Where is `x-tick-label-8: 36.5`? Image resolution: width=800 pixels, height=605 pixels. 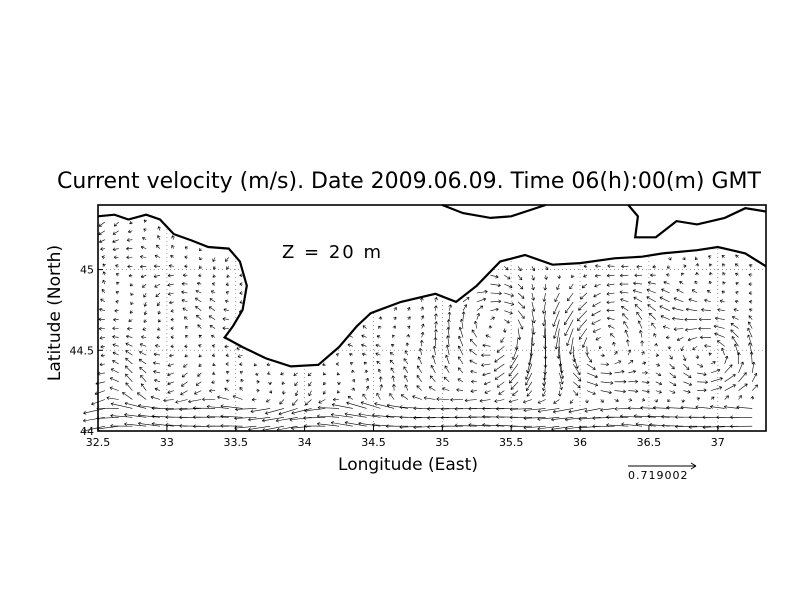 x-tick-label-8: 36.5 is located at coordinates (649, 442).